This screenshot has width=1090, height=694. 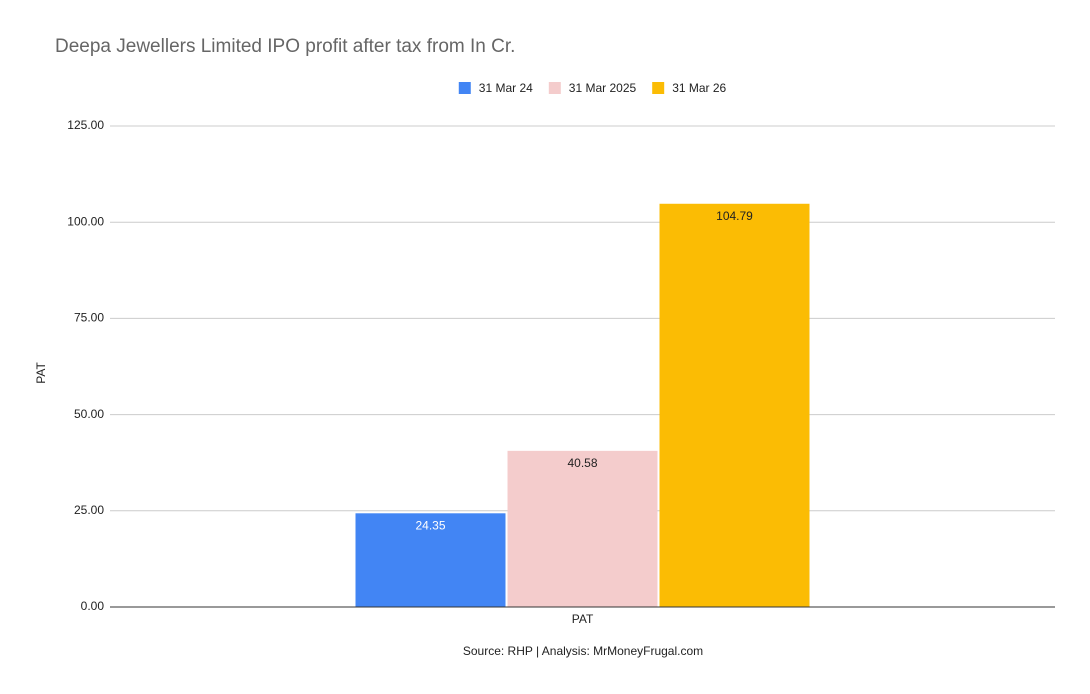 I want to click on legend-label: 31 Mar 26, so click(x=699, y=88).